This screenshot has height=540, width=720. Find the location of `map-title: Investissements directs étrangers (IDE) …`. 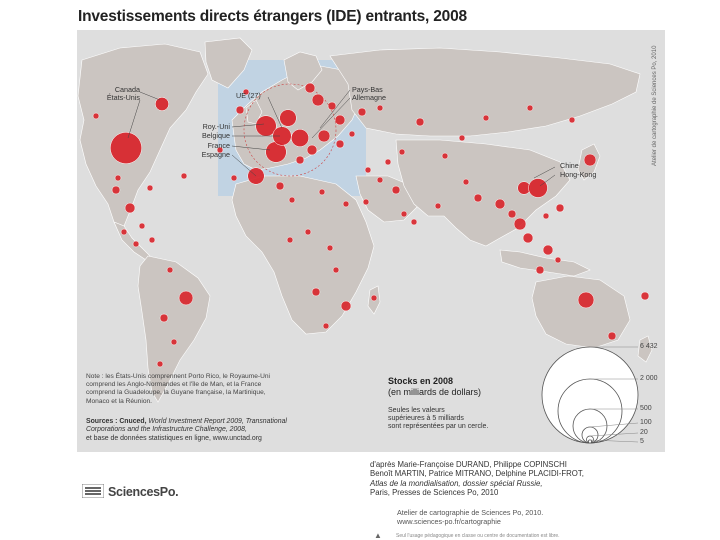

map-title: Investissements directs étrangers (IDE) … is located at coordinates (272, 16).